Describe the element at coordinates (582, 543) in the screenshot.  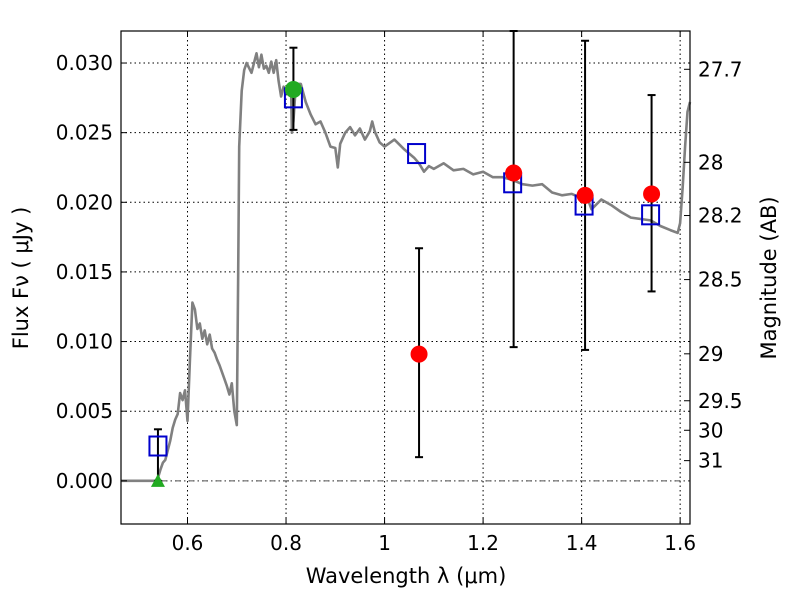
I see `x-tick-label: 1.4` at that location.